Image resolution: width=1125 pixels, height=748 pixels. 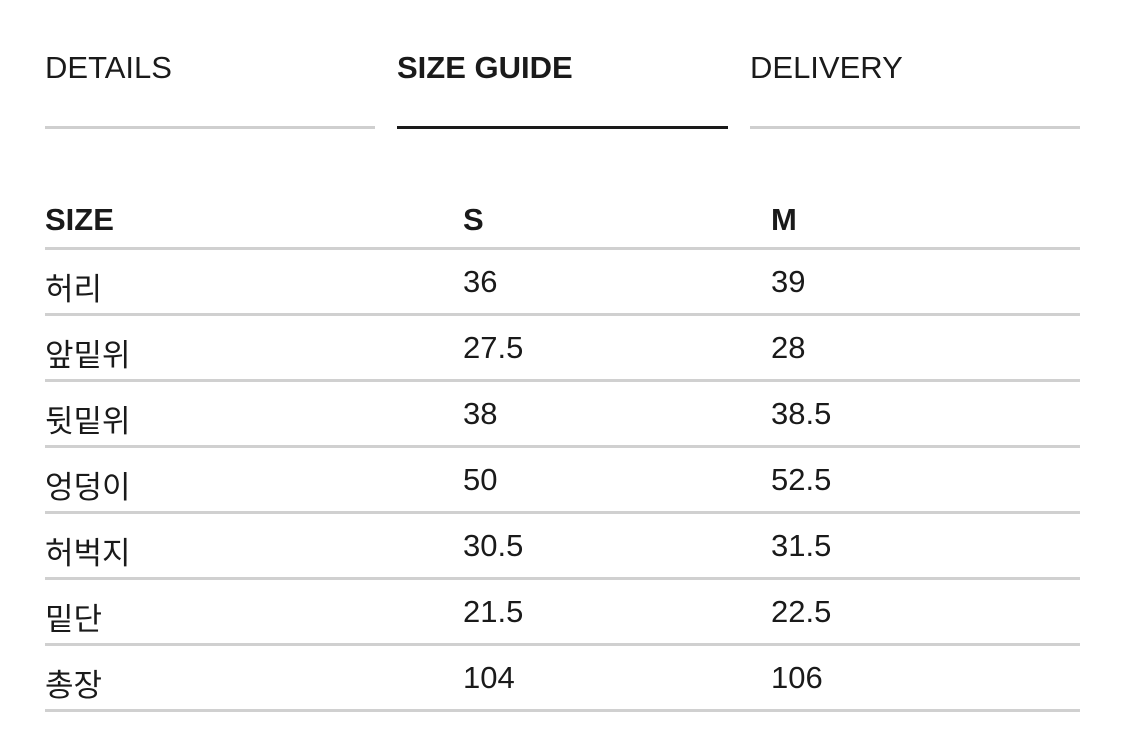 I want to click on tab-delivery: DELIVERY, so click(x=915, y=90).